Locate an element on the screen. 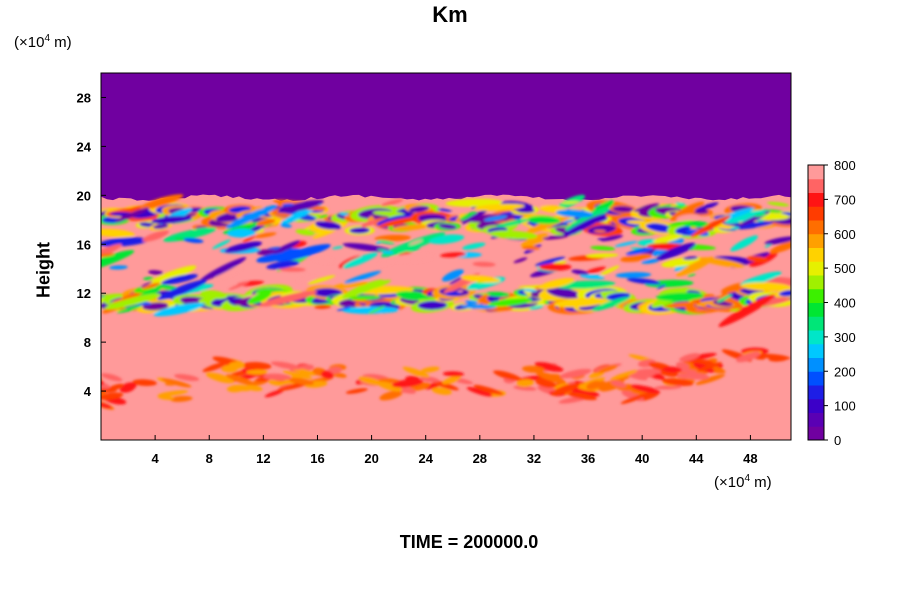 Image resolution: width=900 pixels, height=600 pixels. y-axis-unit: (×104 m) is located at coordinates (43, 42).